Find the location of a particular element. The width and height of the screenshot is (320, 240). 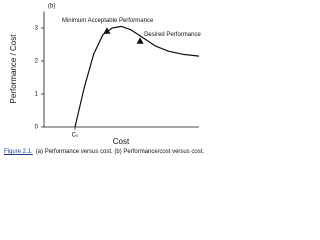

y-axis-label: Performance / Cost is located at coordinates (13, 69).